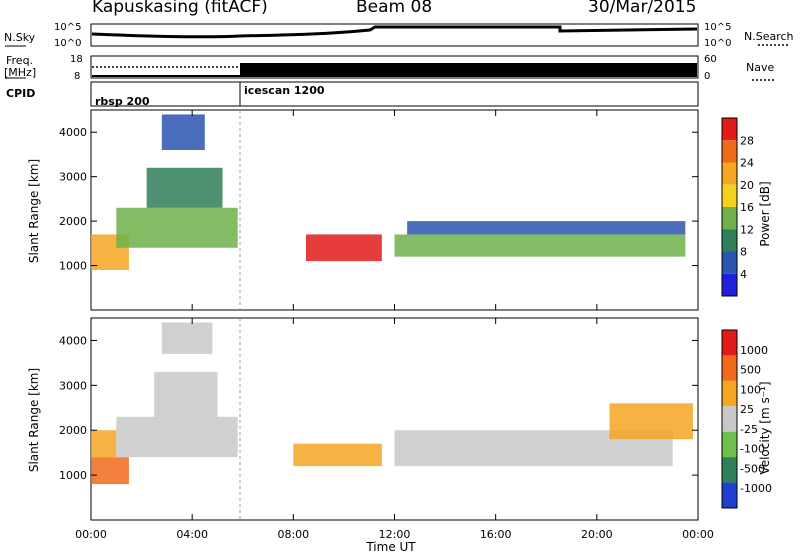 Image resolution: width=800 pixels, height=554 pixels. Describe the element at coordinates (752, 468) in the screenshot. I see `velocity-colorbar-tick-label: -500` at that location.